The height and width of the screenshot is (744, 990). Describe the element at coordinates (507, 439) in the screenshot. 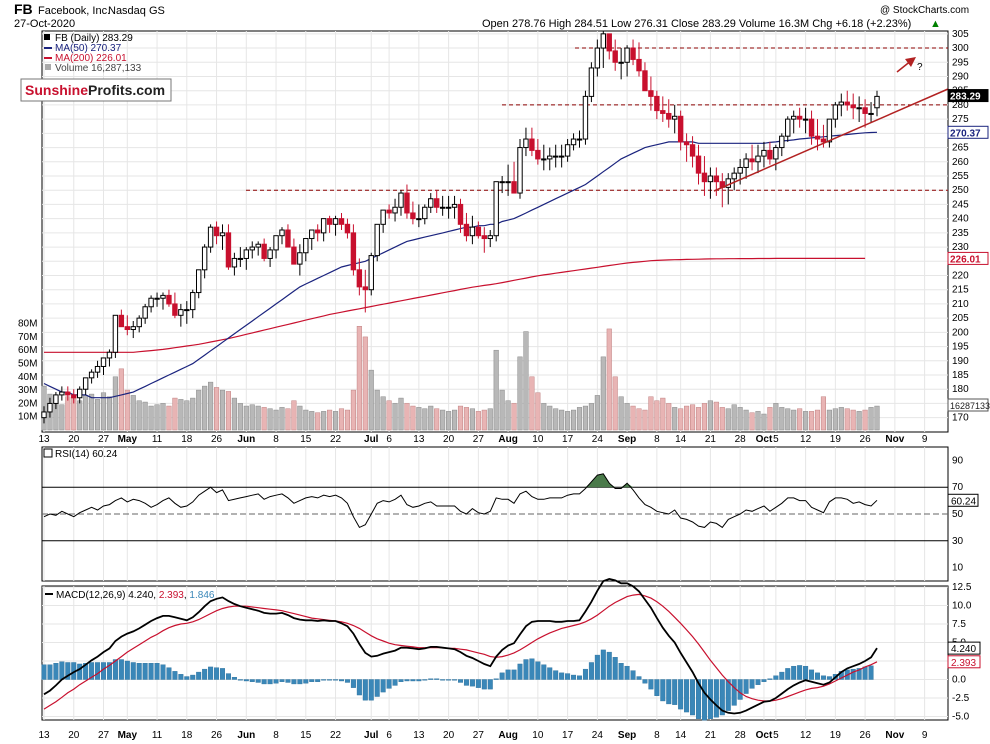

I see `date-tick-label: Aug` at that location.